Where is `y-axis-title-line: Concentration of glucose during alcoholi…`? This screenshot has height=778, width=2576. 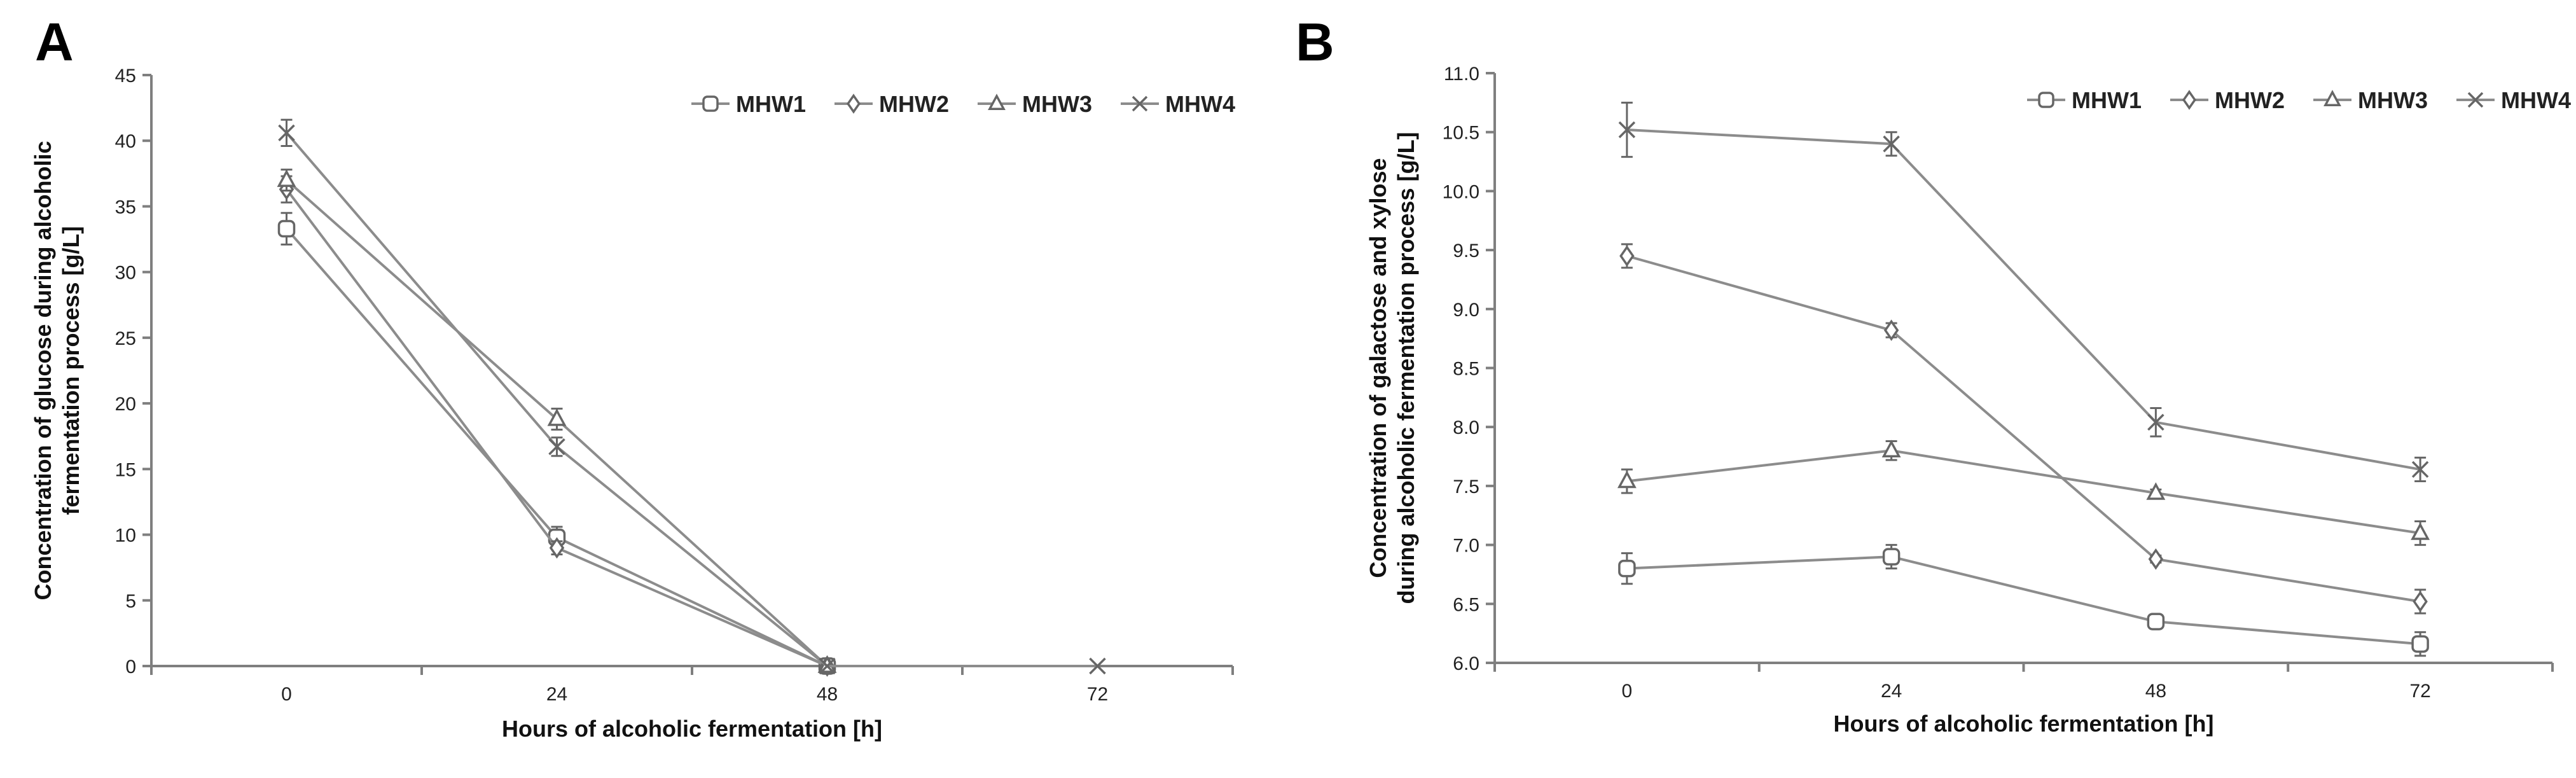
y-axis-title-line: Concentration of glucose during alcoholi… is located at coordinates (43, 370).